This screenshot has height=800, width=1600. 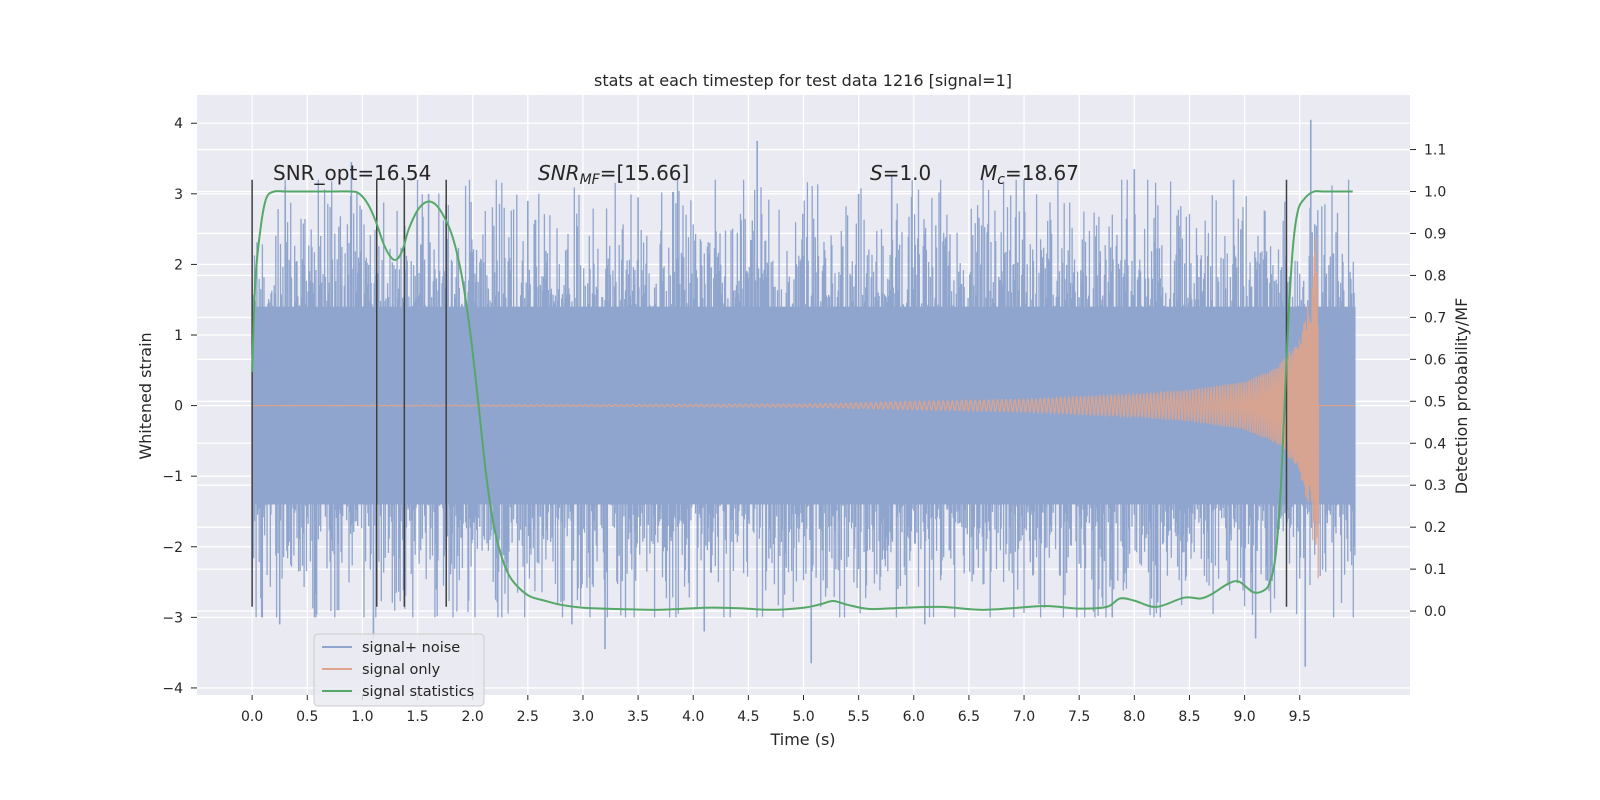 What do you see at coordinates (1435, 528) in the screenshot?
I see `y-right-tick-label-2: 0.2` at bounding box center [1435, 528].